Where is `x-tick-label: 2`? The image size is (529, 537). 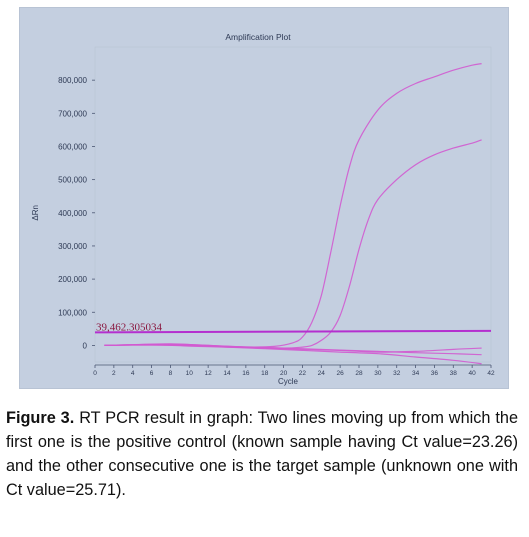
x-tick-label: 2 is located at coordinates (114, 373).